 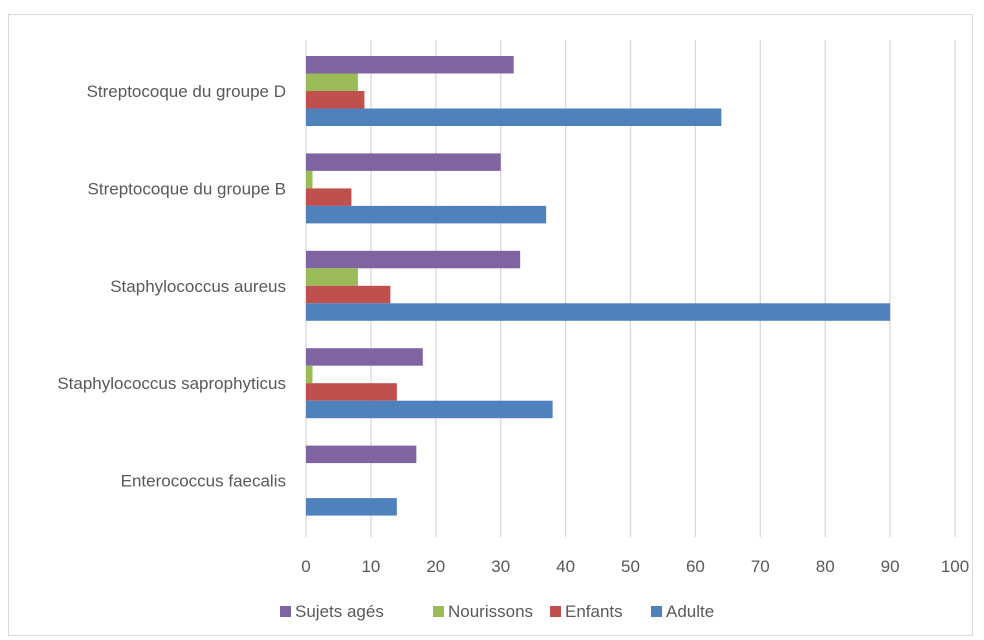 What do you see at coordinates (435, 566) in the screenshot?
I see `x-tick-label: 20` at bounding box center [435, 566].